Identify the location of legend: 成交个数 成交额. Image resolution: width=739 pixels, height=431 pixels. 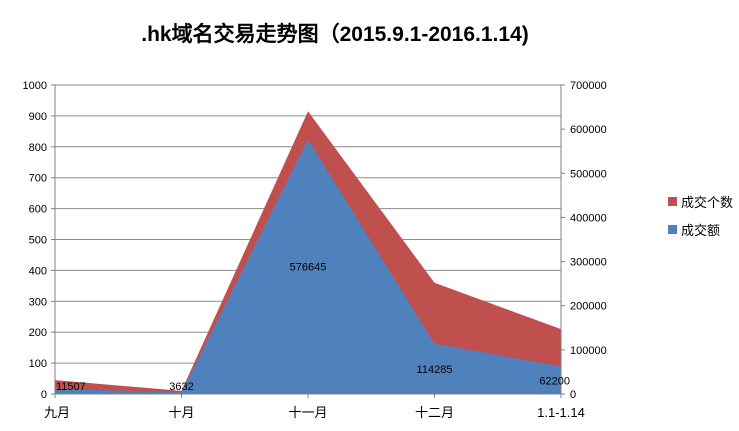
(700, 215).